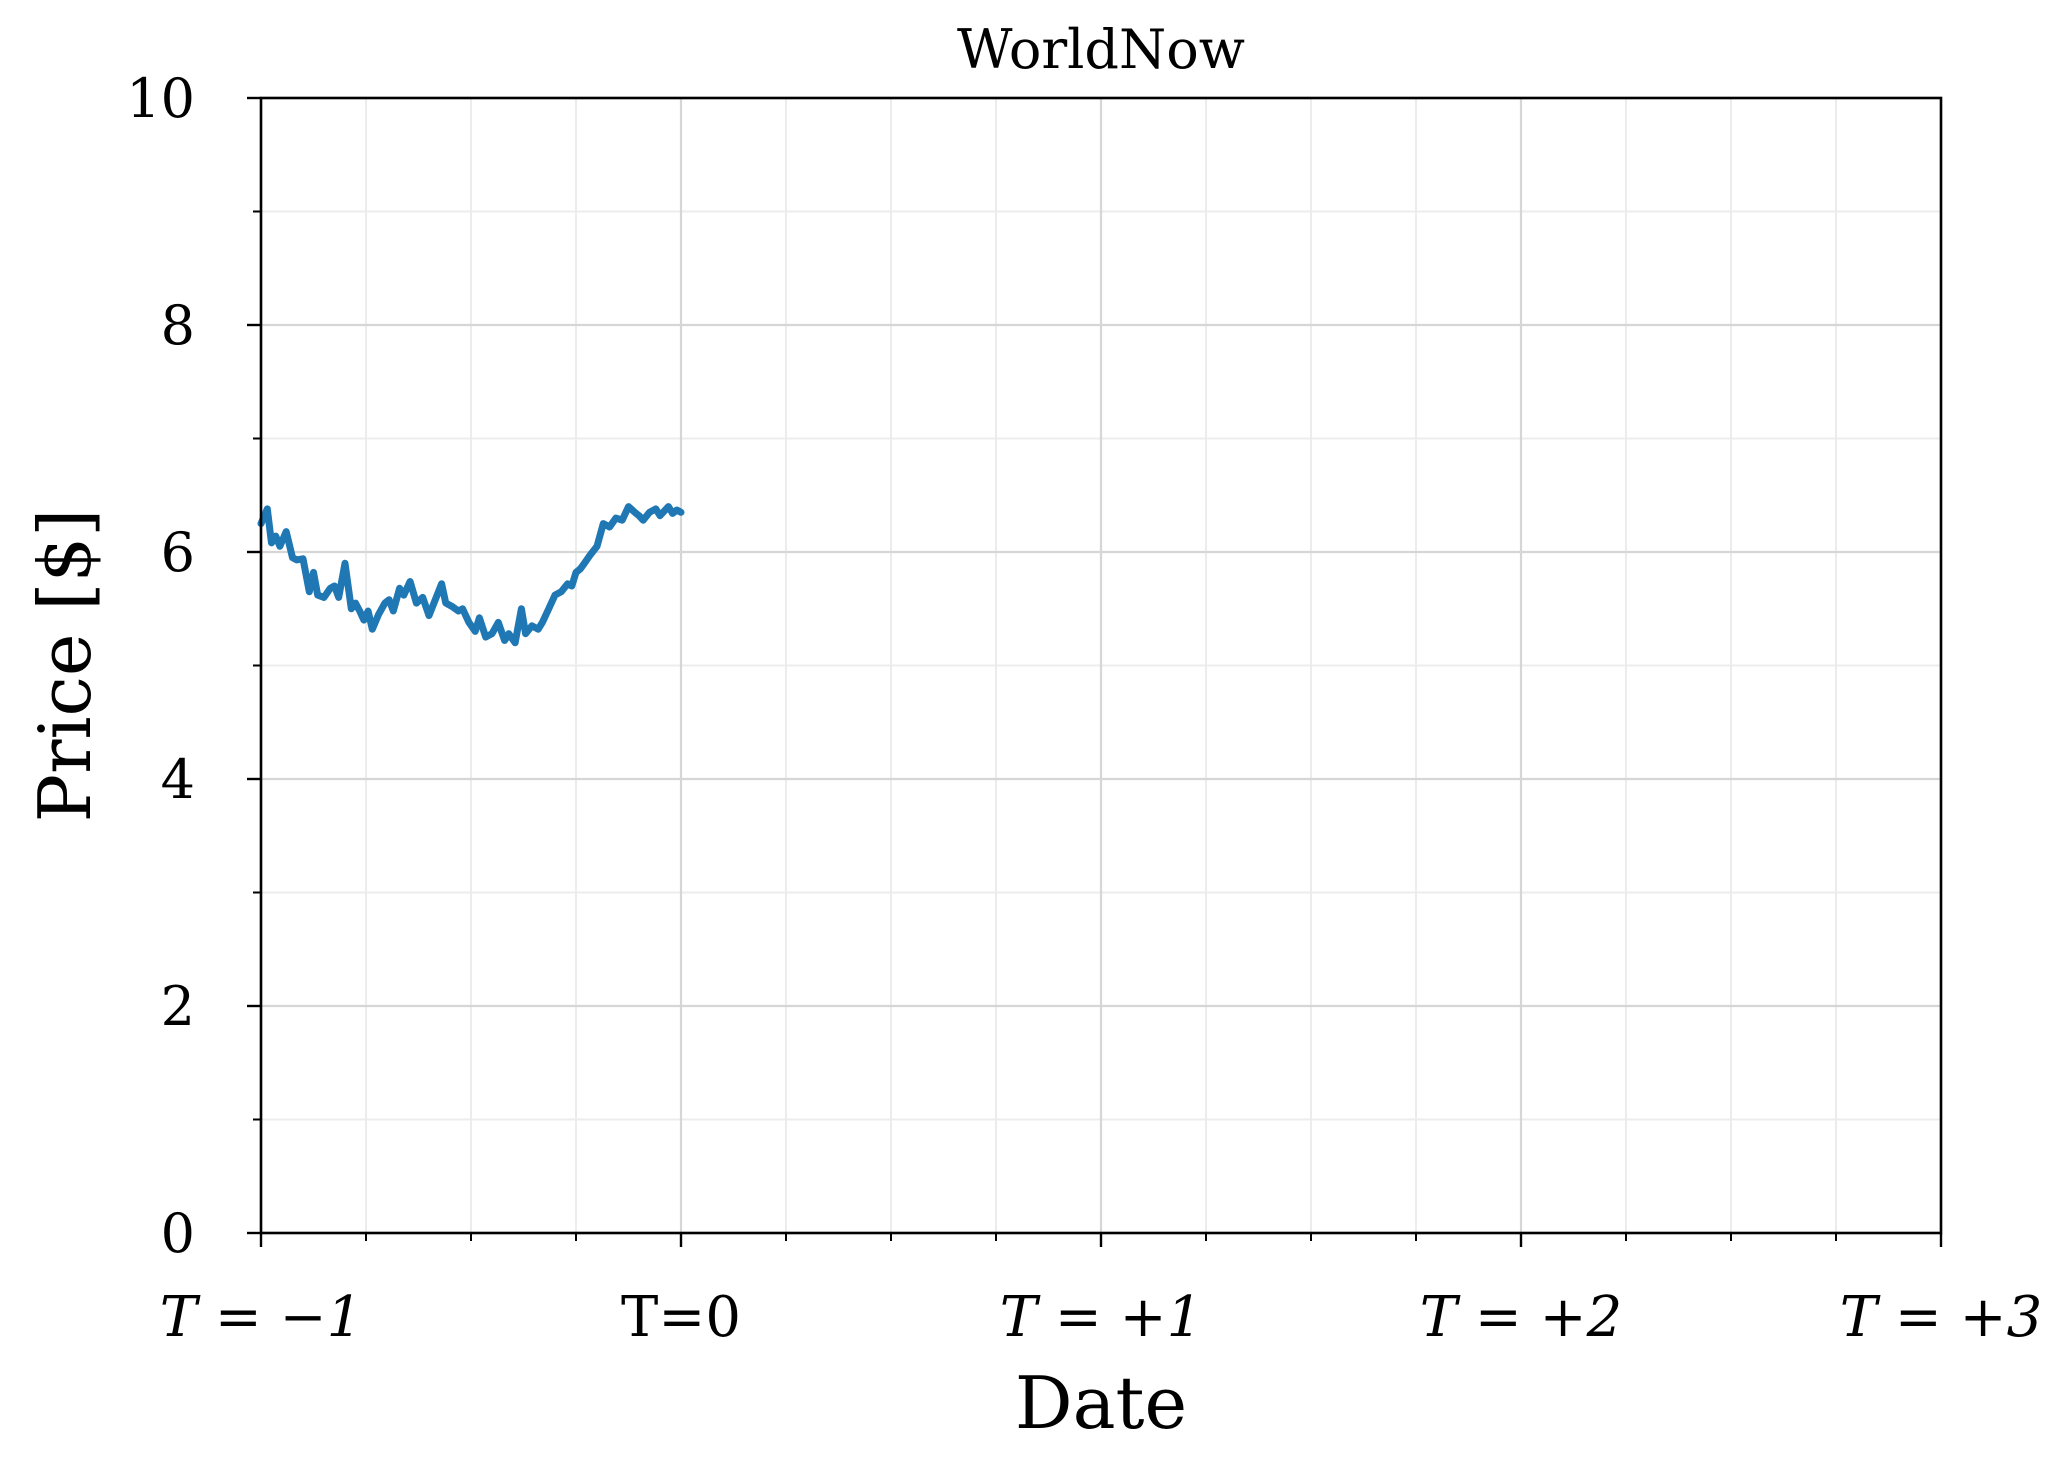  What do you see at coordinates (65, 666) in the screenshot?
I see `y-axis-label: Price [$]` at bounding box center [65, 666].